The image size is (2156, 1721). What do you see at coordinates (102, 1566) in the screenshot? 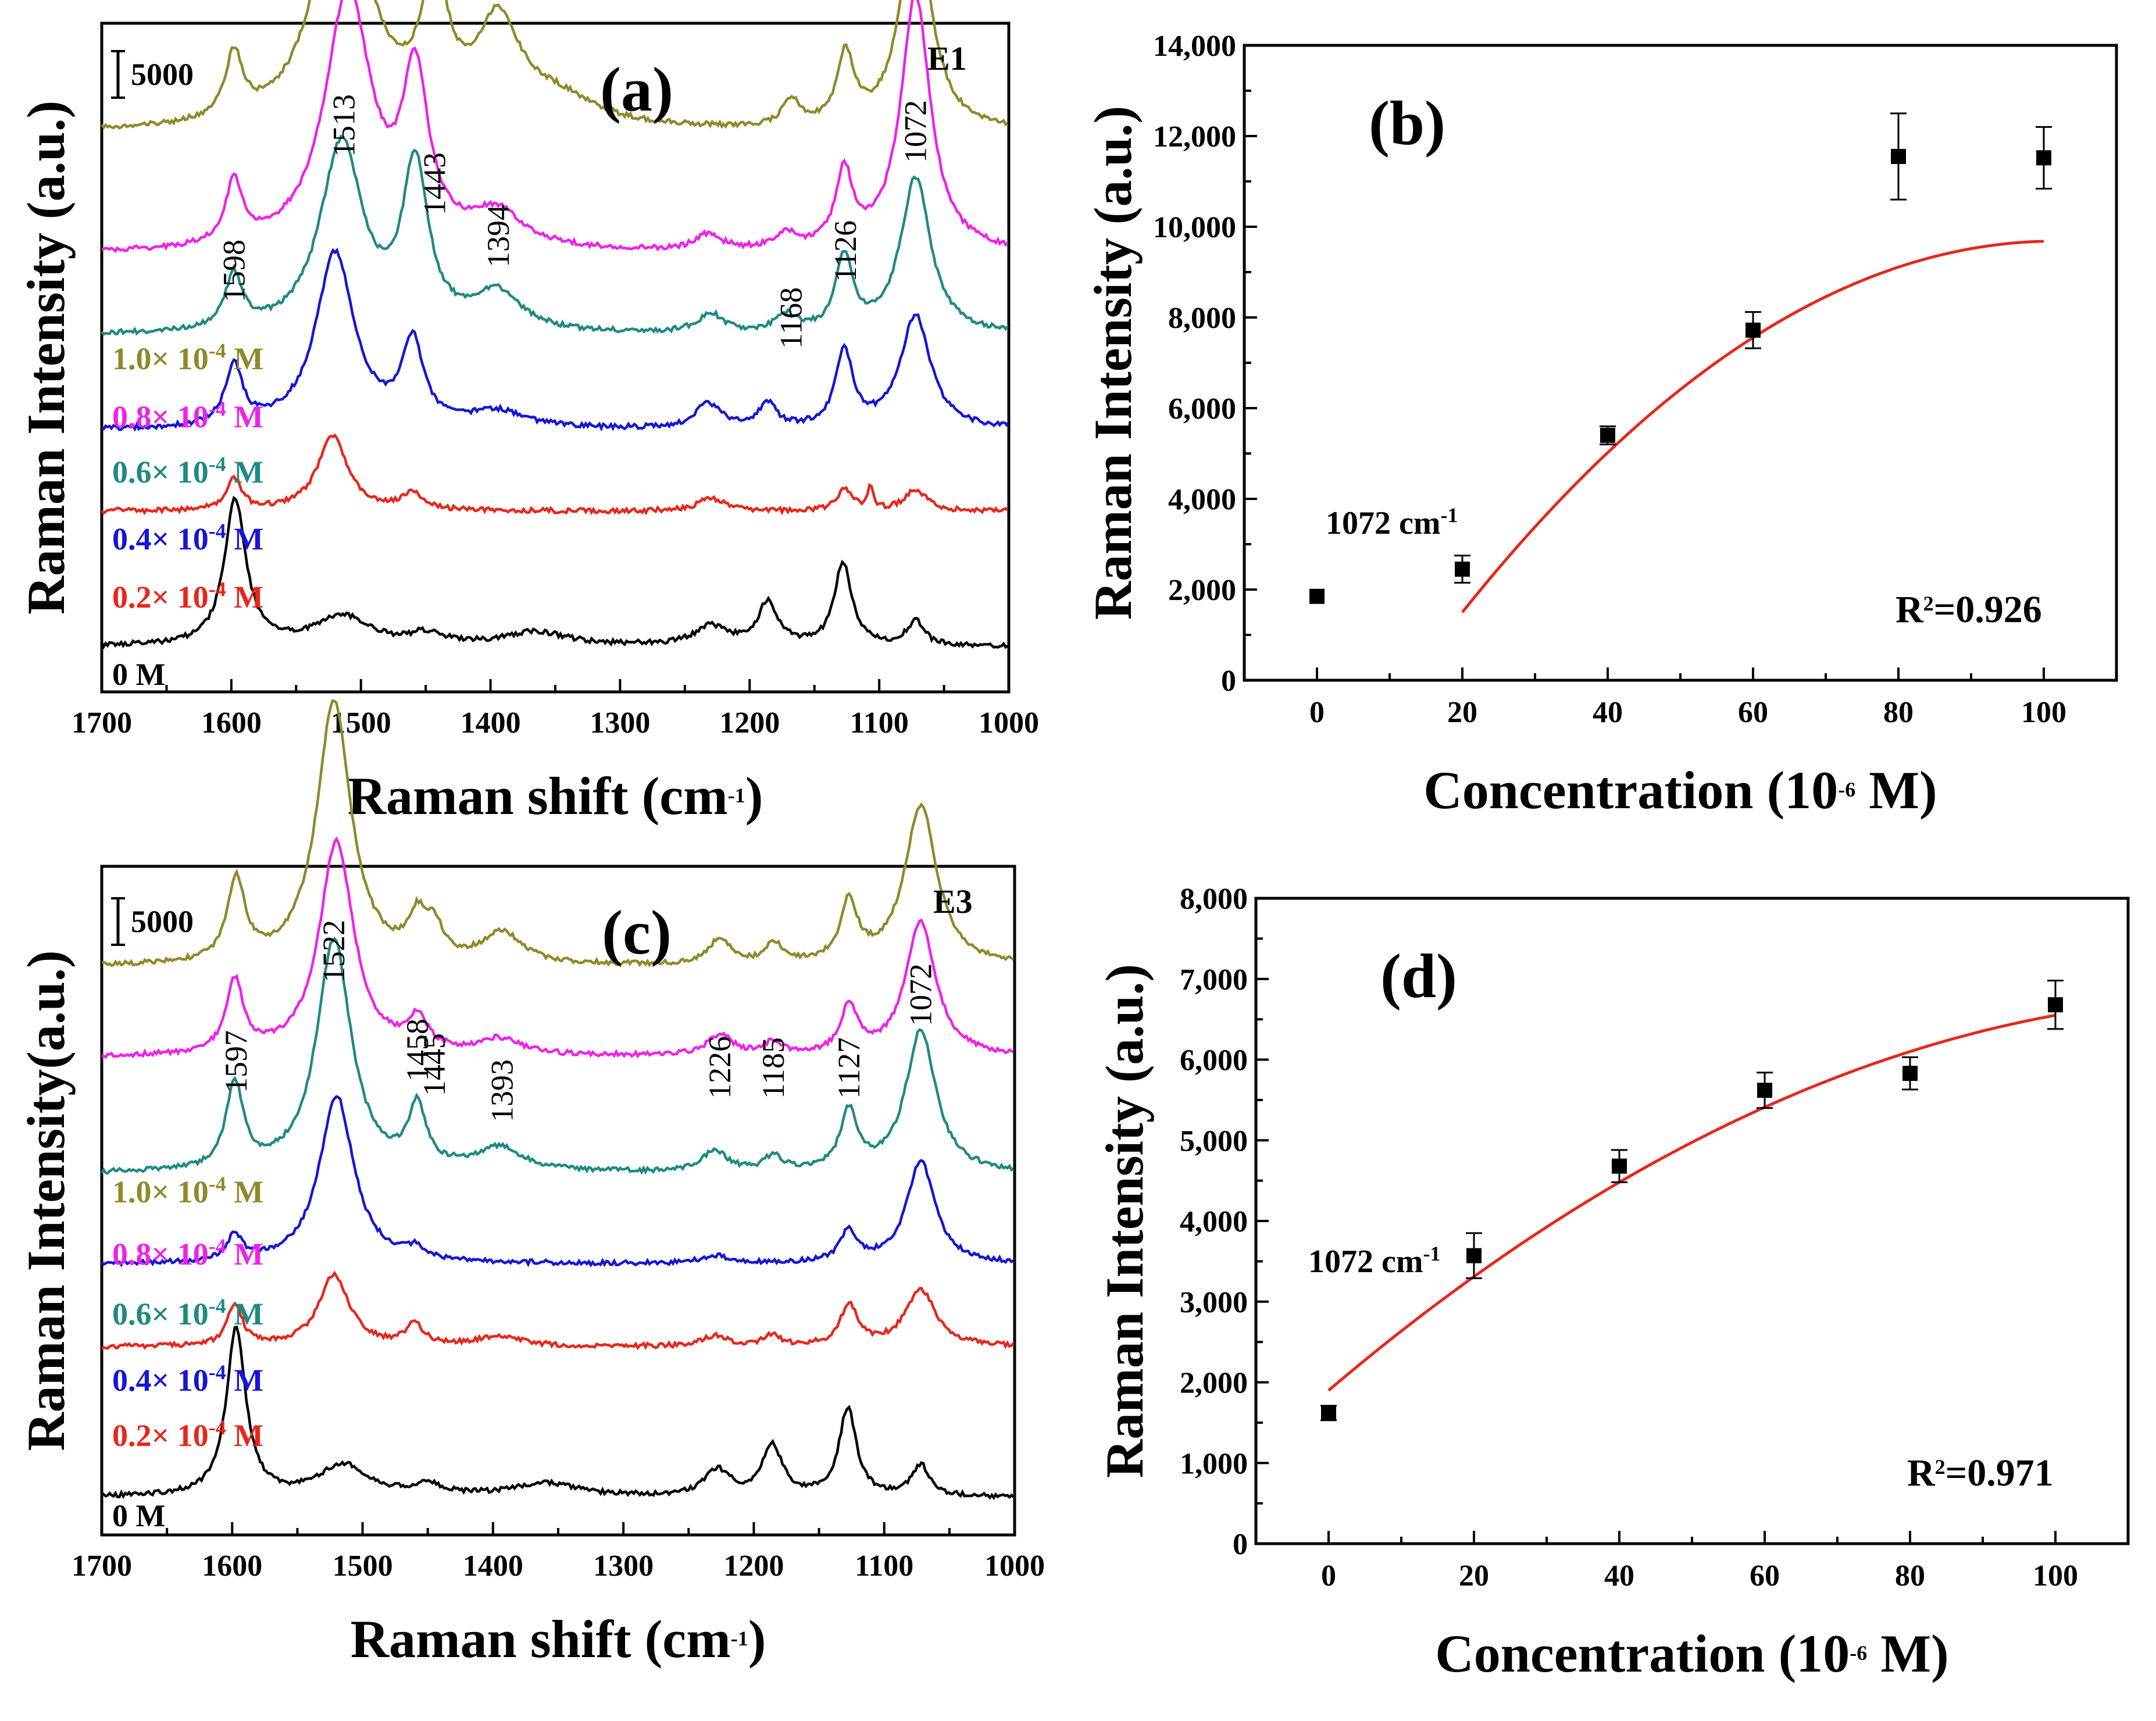
I see `x-tick-label: 1700` at bounding box center [102, 1566].